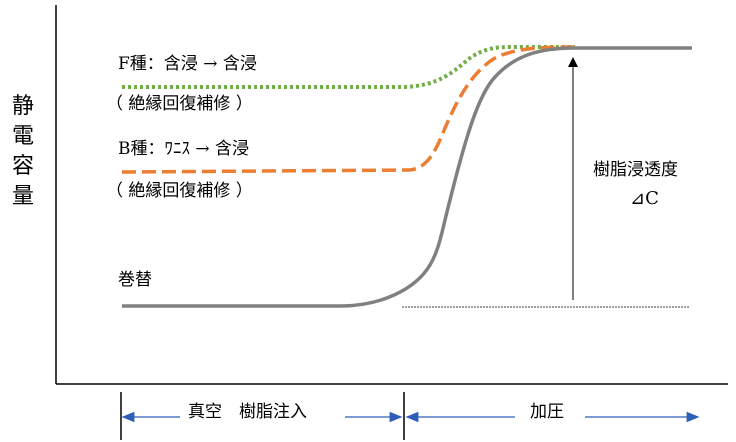 The image size is (736, 442). Describe the element at coordinates (635, 170) in the screenshot. I see `resin-penetration-label: 樹脂浸透度` at that location.